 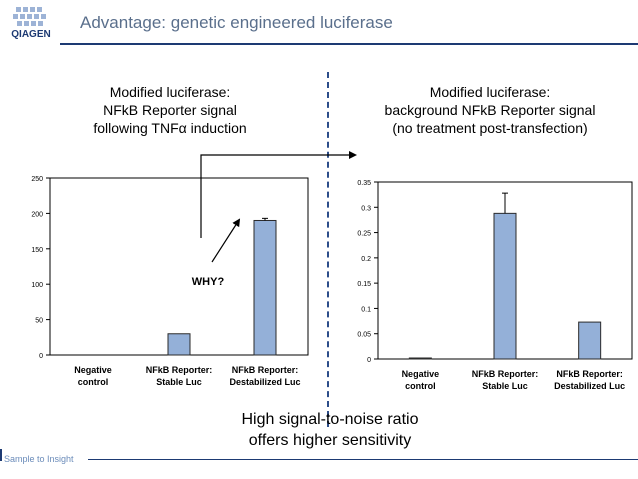 I want to click on left-title-line-2: NFkB Reporter signal, so click(x=170, y=110).